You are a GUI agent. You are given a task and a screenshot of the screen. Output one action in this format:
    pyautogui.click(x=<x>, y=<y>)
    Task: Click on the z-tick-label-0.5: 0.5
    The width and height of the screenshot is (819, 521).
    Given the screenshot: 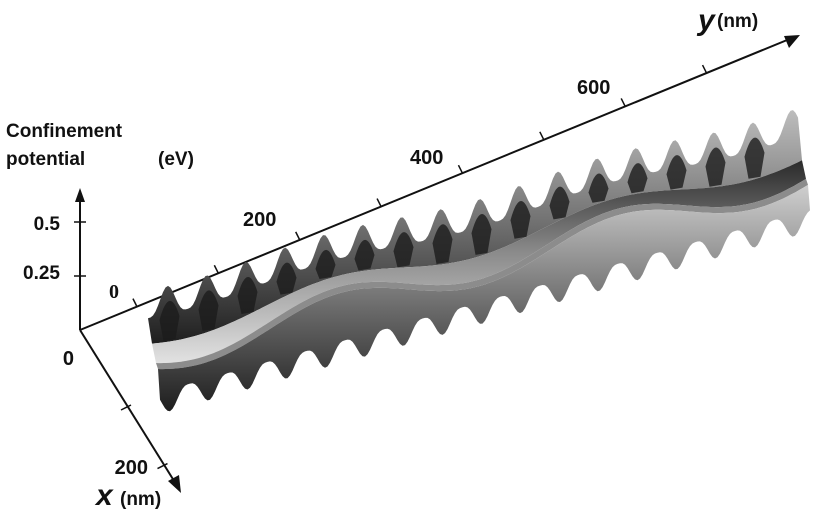 What is the action you would take?
    pyautogui.click(x=47, y=224)
    